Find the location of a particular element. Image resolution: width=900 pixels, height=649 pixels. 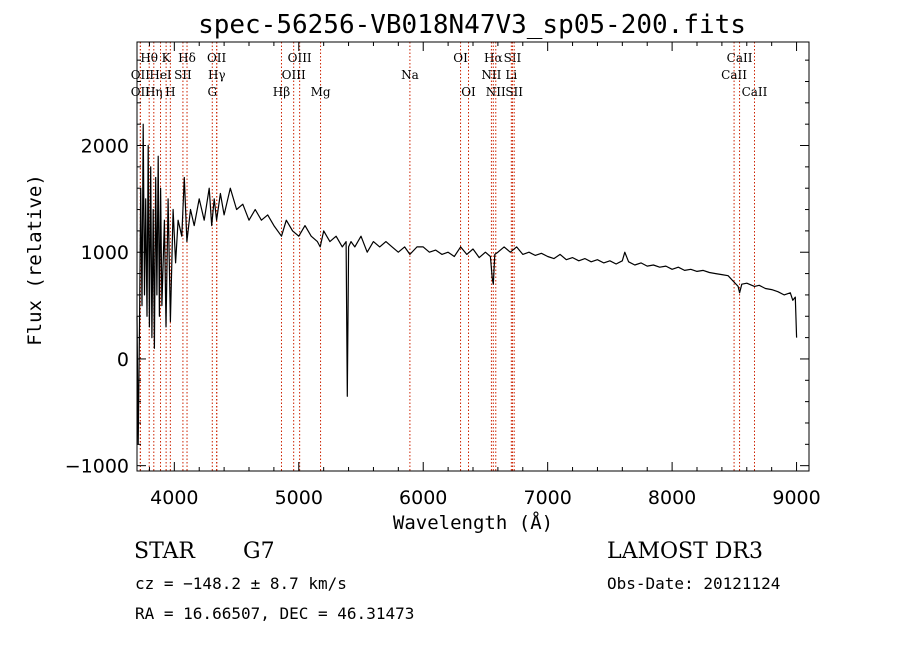

marker-label-21: G is located at coordinates (212, 92).